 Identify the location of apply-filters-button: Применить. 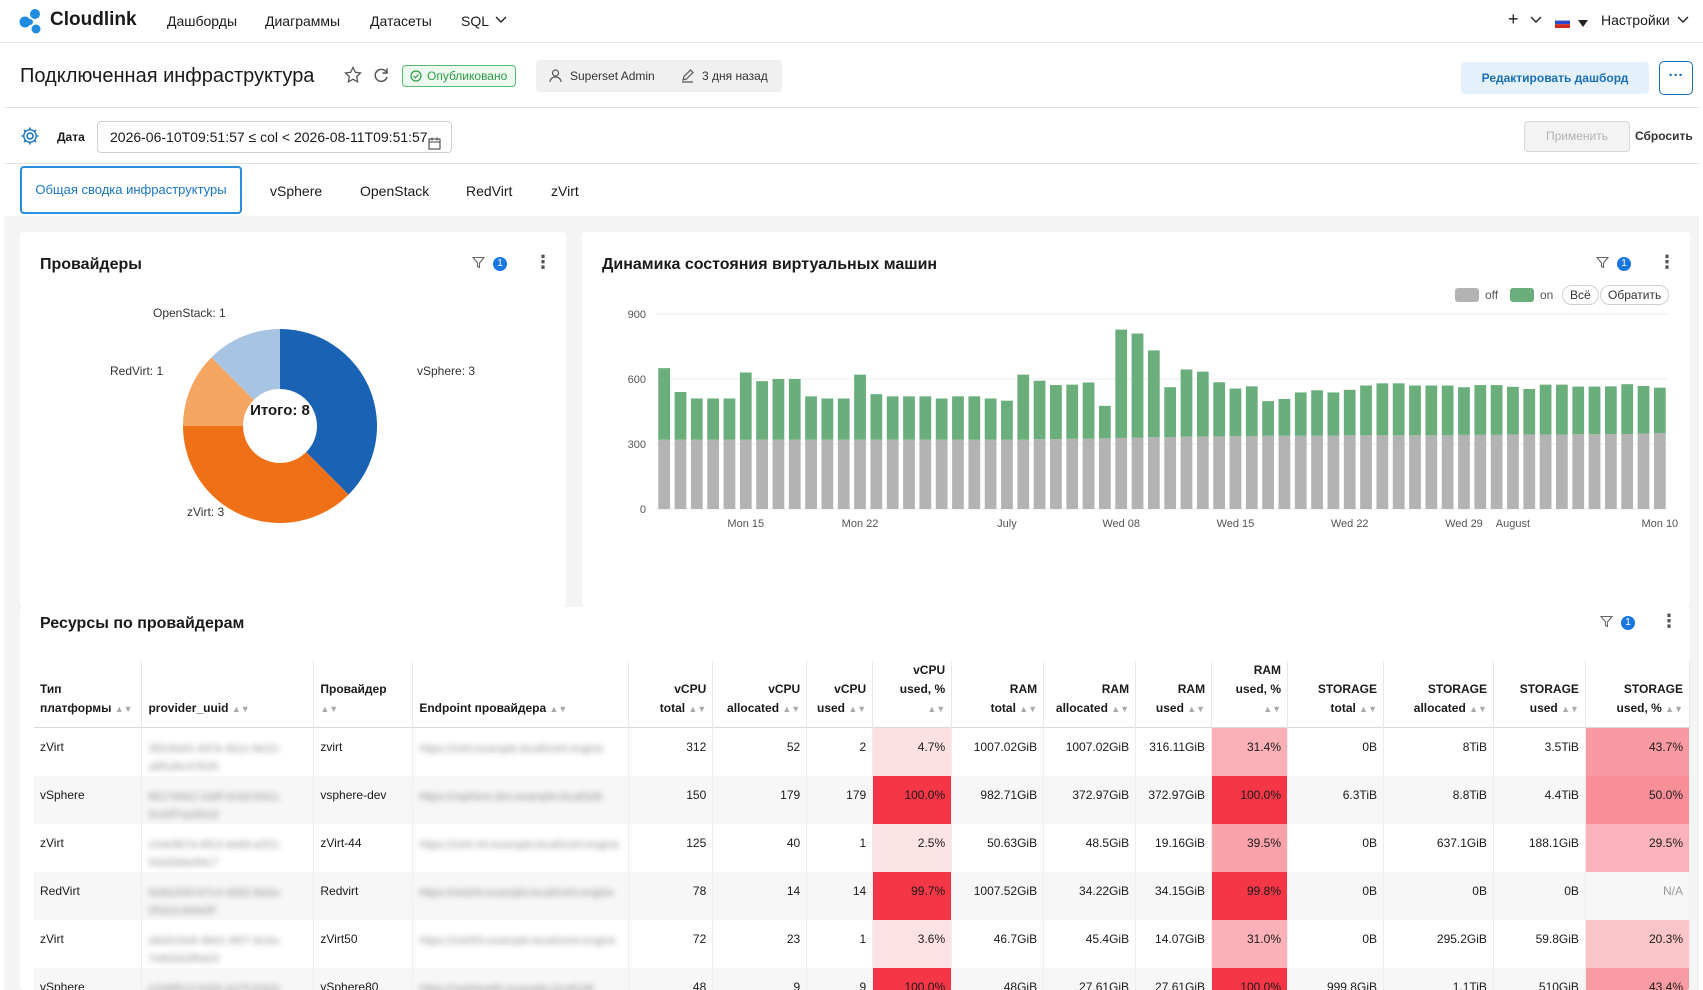
(1577, 136).